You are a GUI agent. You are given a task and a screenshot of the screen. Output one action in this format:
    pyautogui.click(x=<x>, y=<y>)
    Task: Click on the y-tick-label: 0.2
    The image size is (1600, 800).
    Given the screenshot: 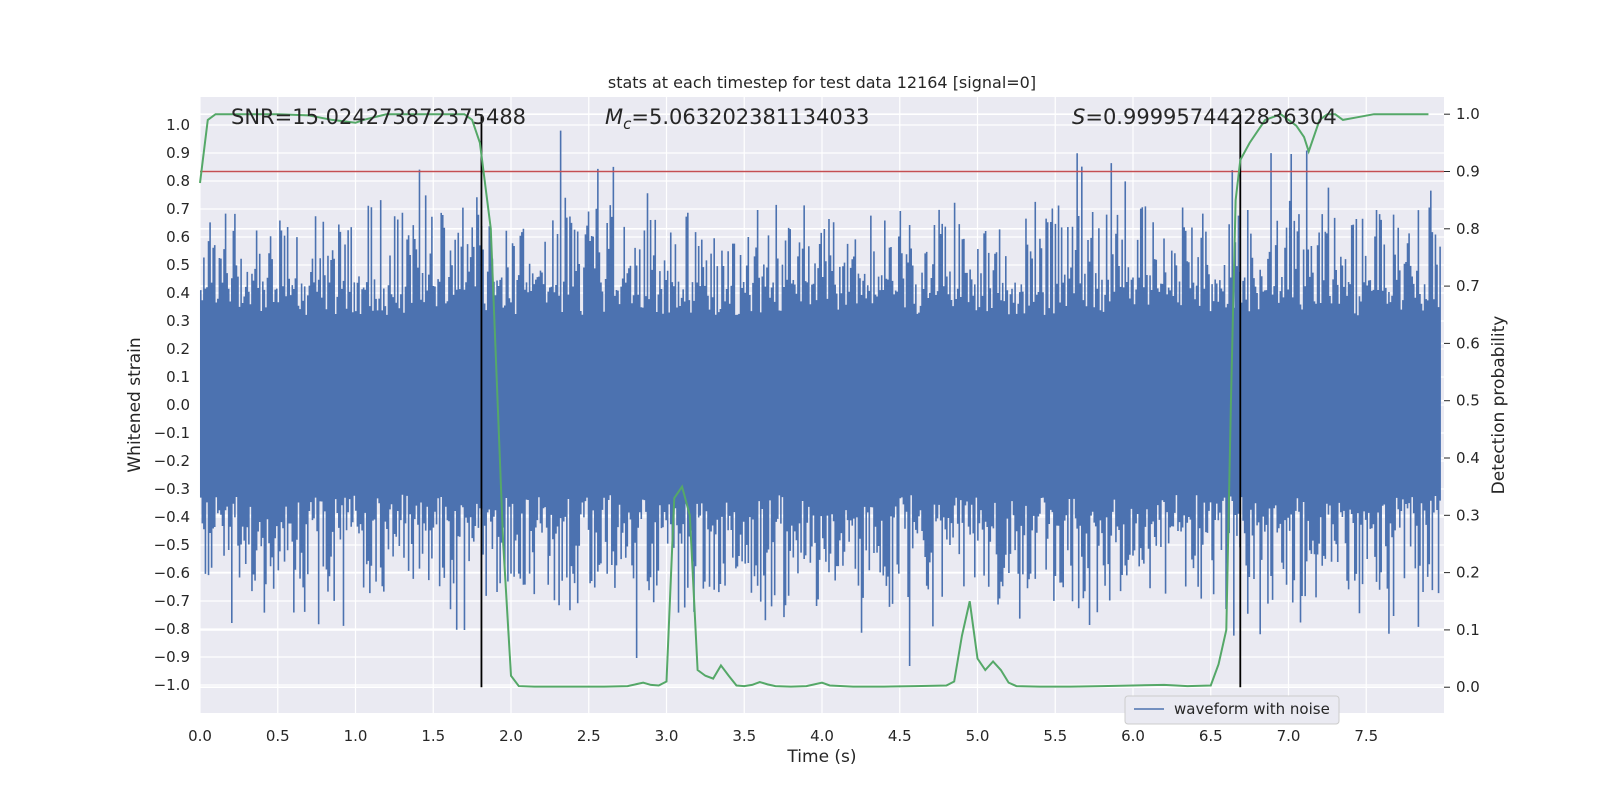 What is the action you would take?
    pyautogui.click(x=178, y=349)
    